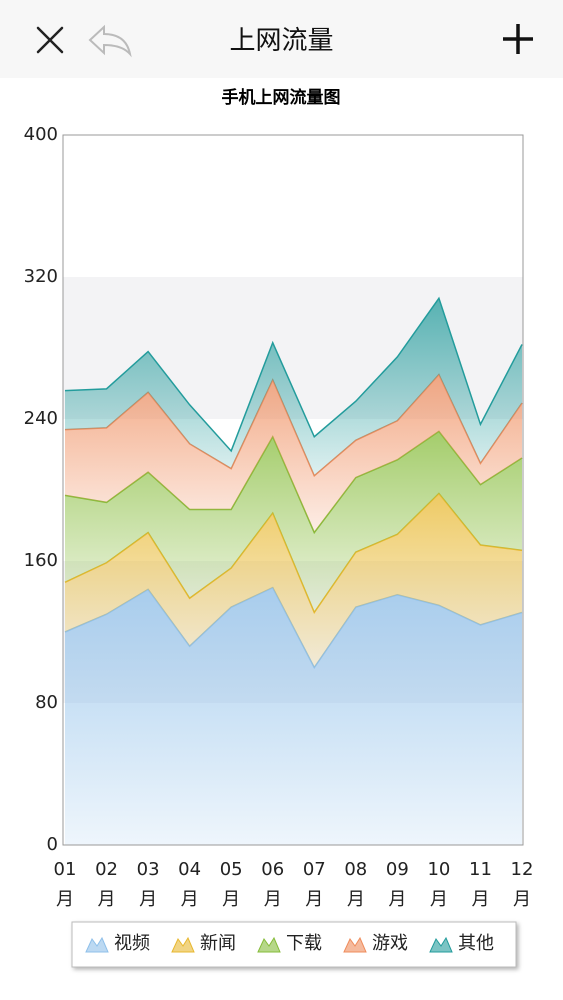 The image size is (563, 1000). I want to click on y-tick-label: 0, so click(52, 844).